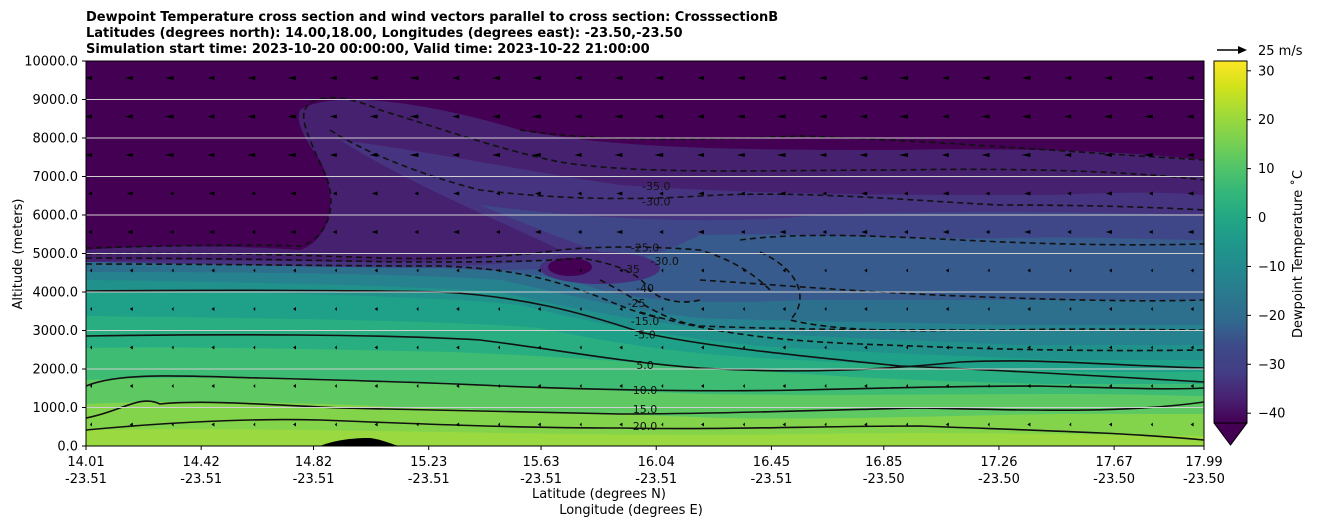  What do you see at coordinates (771, 479) in the screenshot?
I see `x-tick-lon-6: -23.51` at bounding box center [771, 479].